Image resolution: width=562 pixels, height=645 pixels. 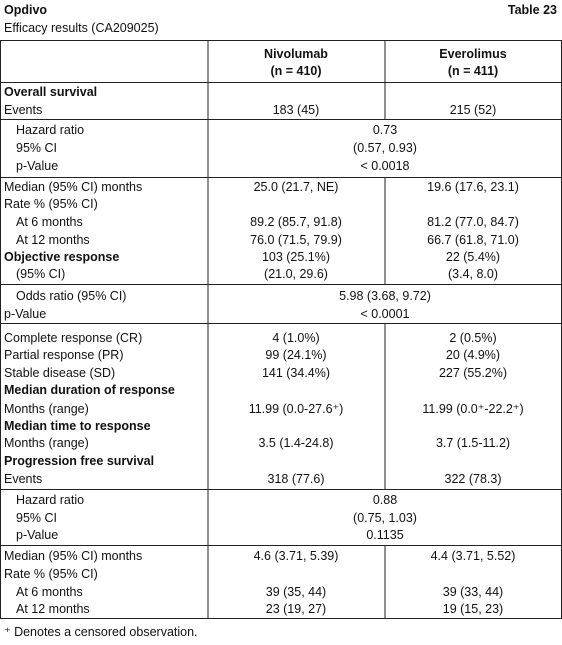 I want to click on title: Opdivo, so click(x=25, y=10).